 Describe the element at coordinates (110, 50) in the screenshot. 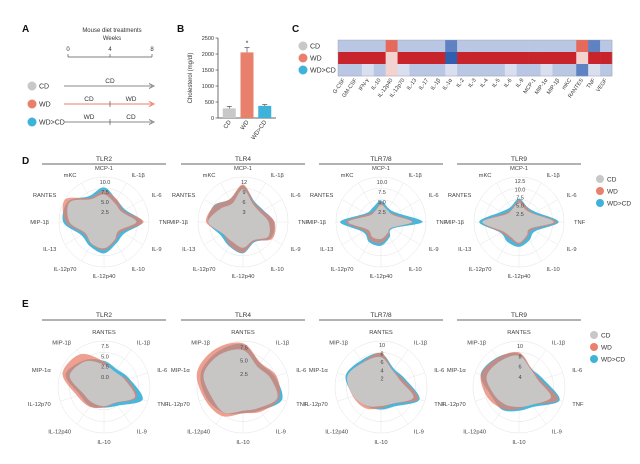

I see `weeks-tick-label: 4` at that location.